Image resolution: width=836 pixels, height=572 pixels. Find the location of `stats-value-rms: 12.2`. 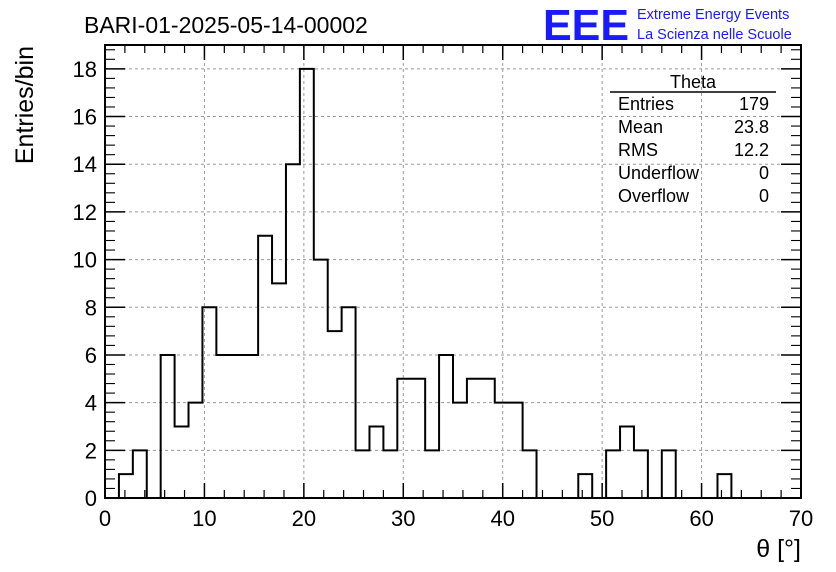

stats-value-rms: 12.2 is located at coordinates (751, 150).